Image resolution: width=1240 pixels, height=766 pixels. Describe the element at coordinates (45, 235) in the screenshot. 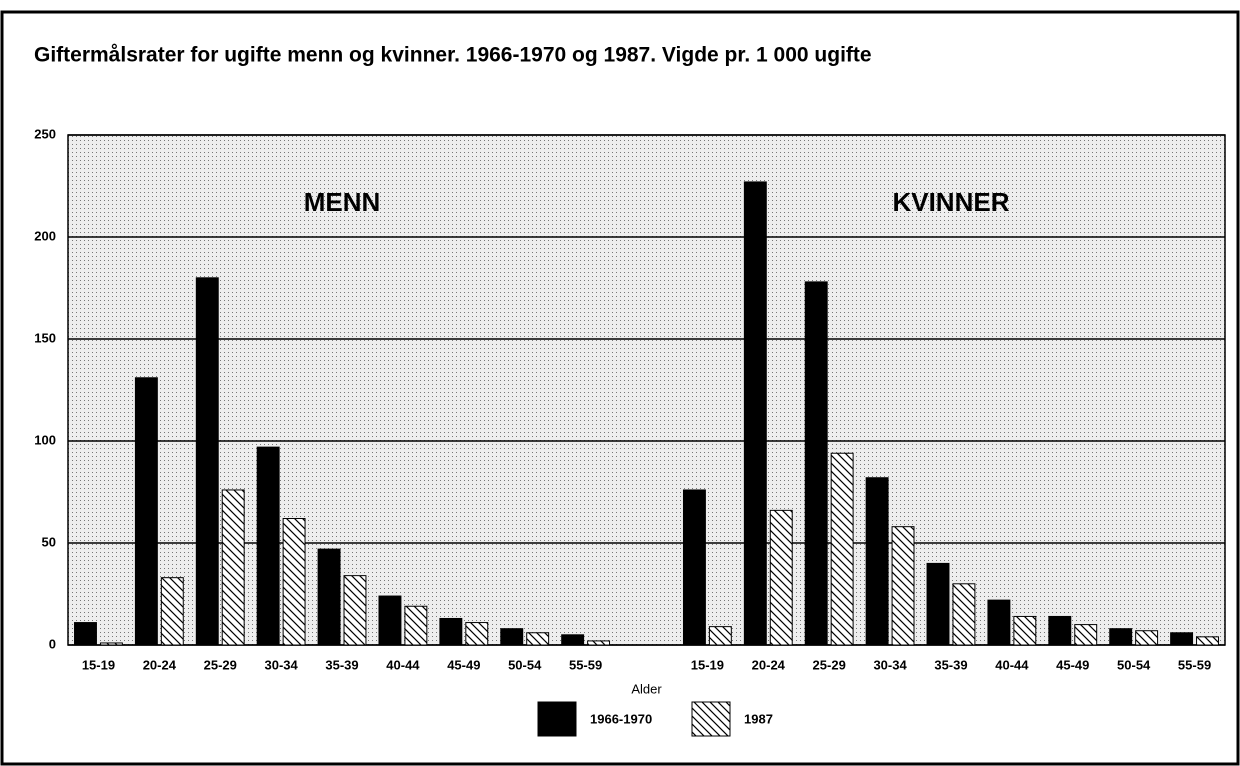

I see `y-tick-label: 200` at that location.